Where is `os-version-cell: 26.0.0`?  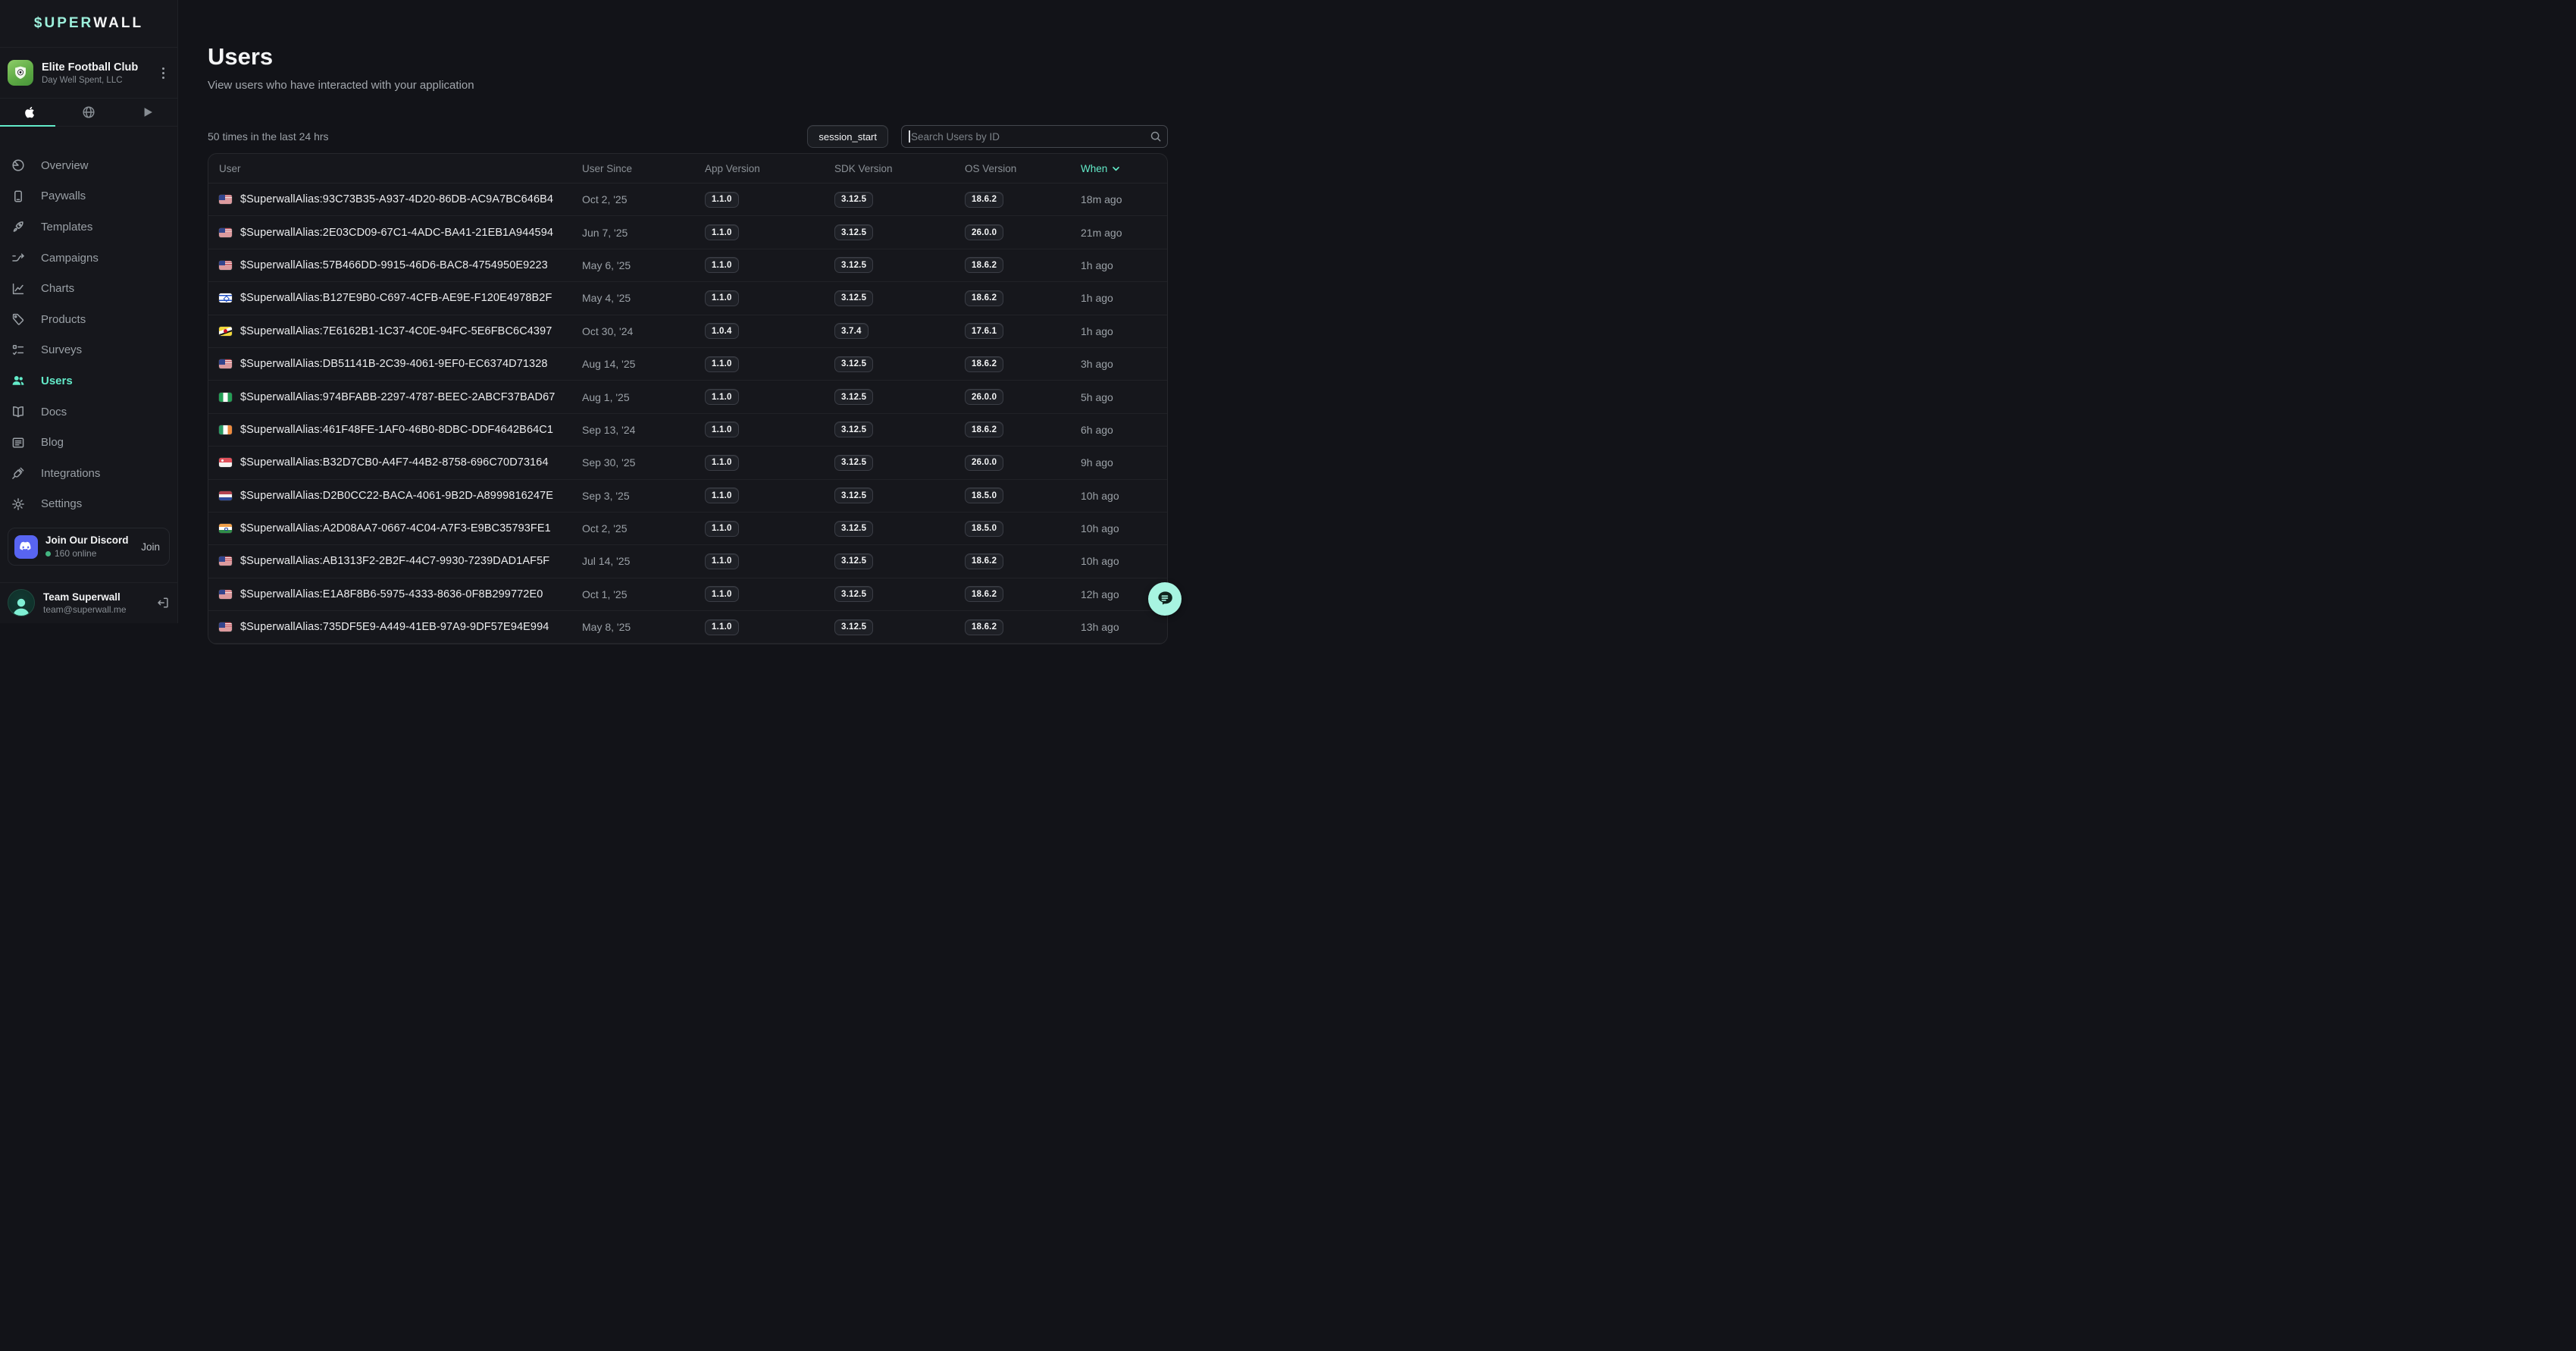
os-version-cell: 26.0.0 is located at coordinates (1023, 232).